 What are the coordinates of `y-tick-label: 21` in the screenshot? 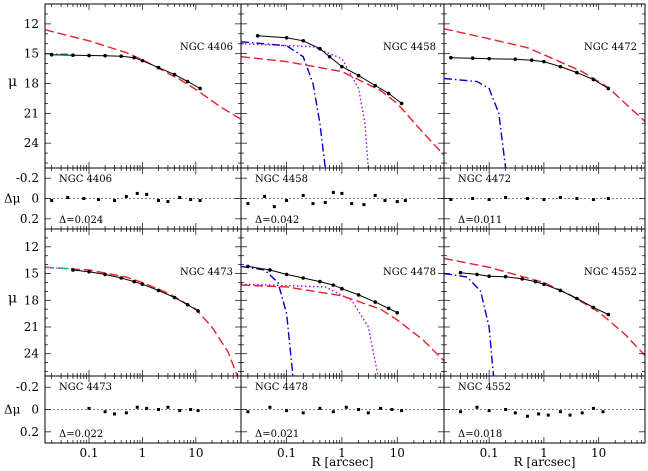 It's located at (31, 113).